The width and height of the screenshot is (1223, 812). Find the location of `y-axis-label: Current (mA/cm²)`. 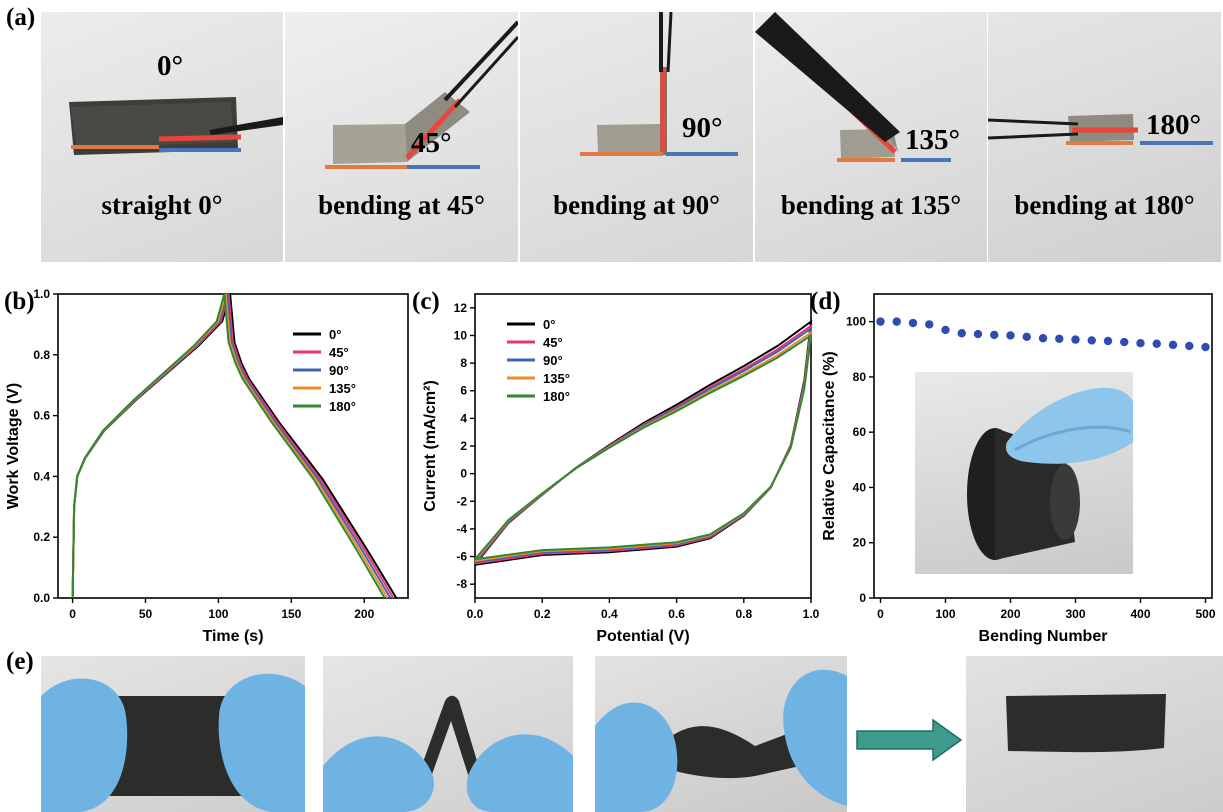

y-axis-label: Current (mA/cm²) is located at coordinates (430, 446).